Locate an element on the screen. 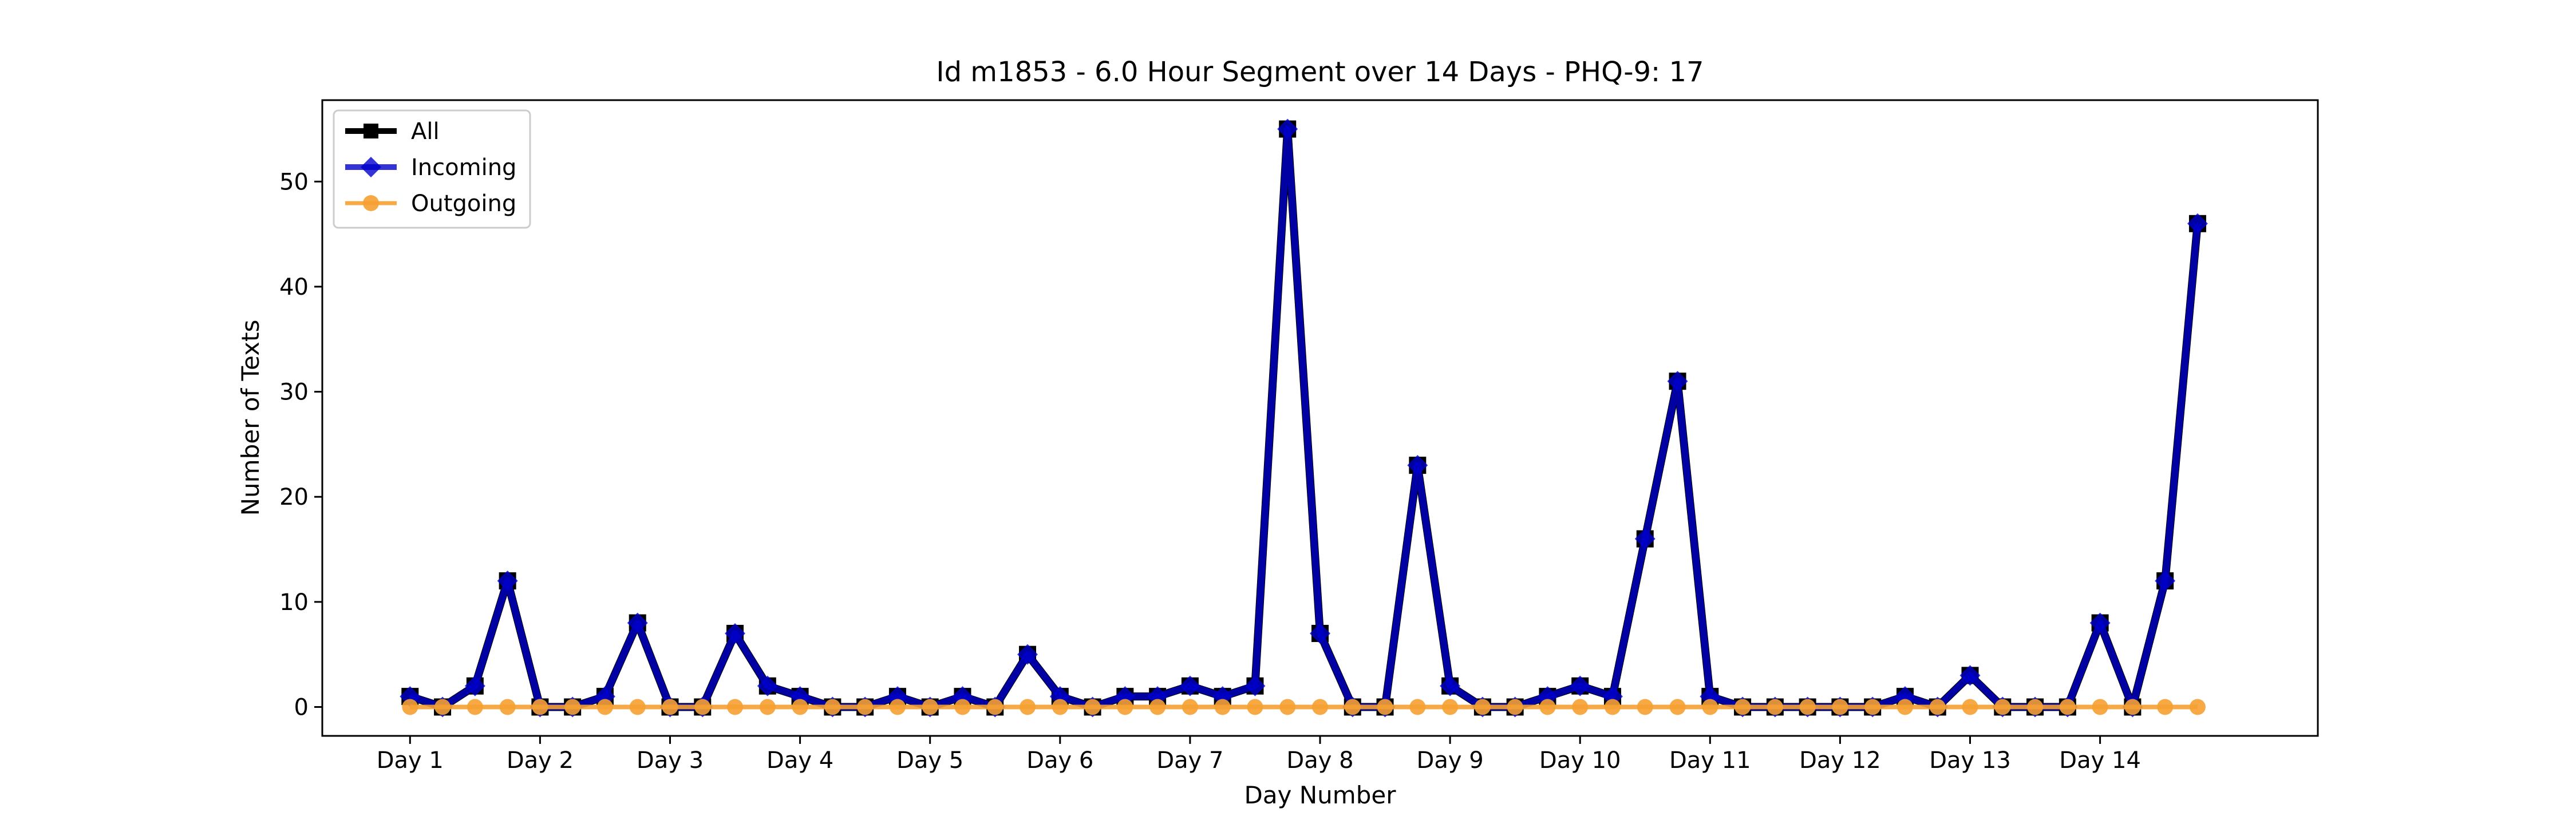 Image resolution: width=2576 pixels, height=824 pixels. x-tick-label: Day 8 is located at coordinates (1319, 760).